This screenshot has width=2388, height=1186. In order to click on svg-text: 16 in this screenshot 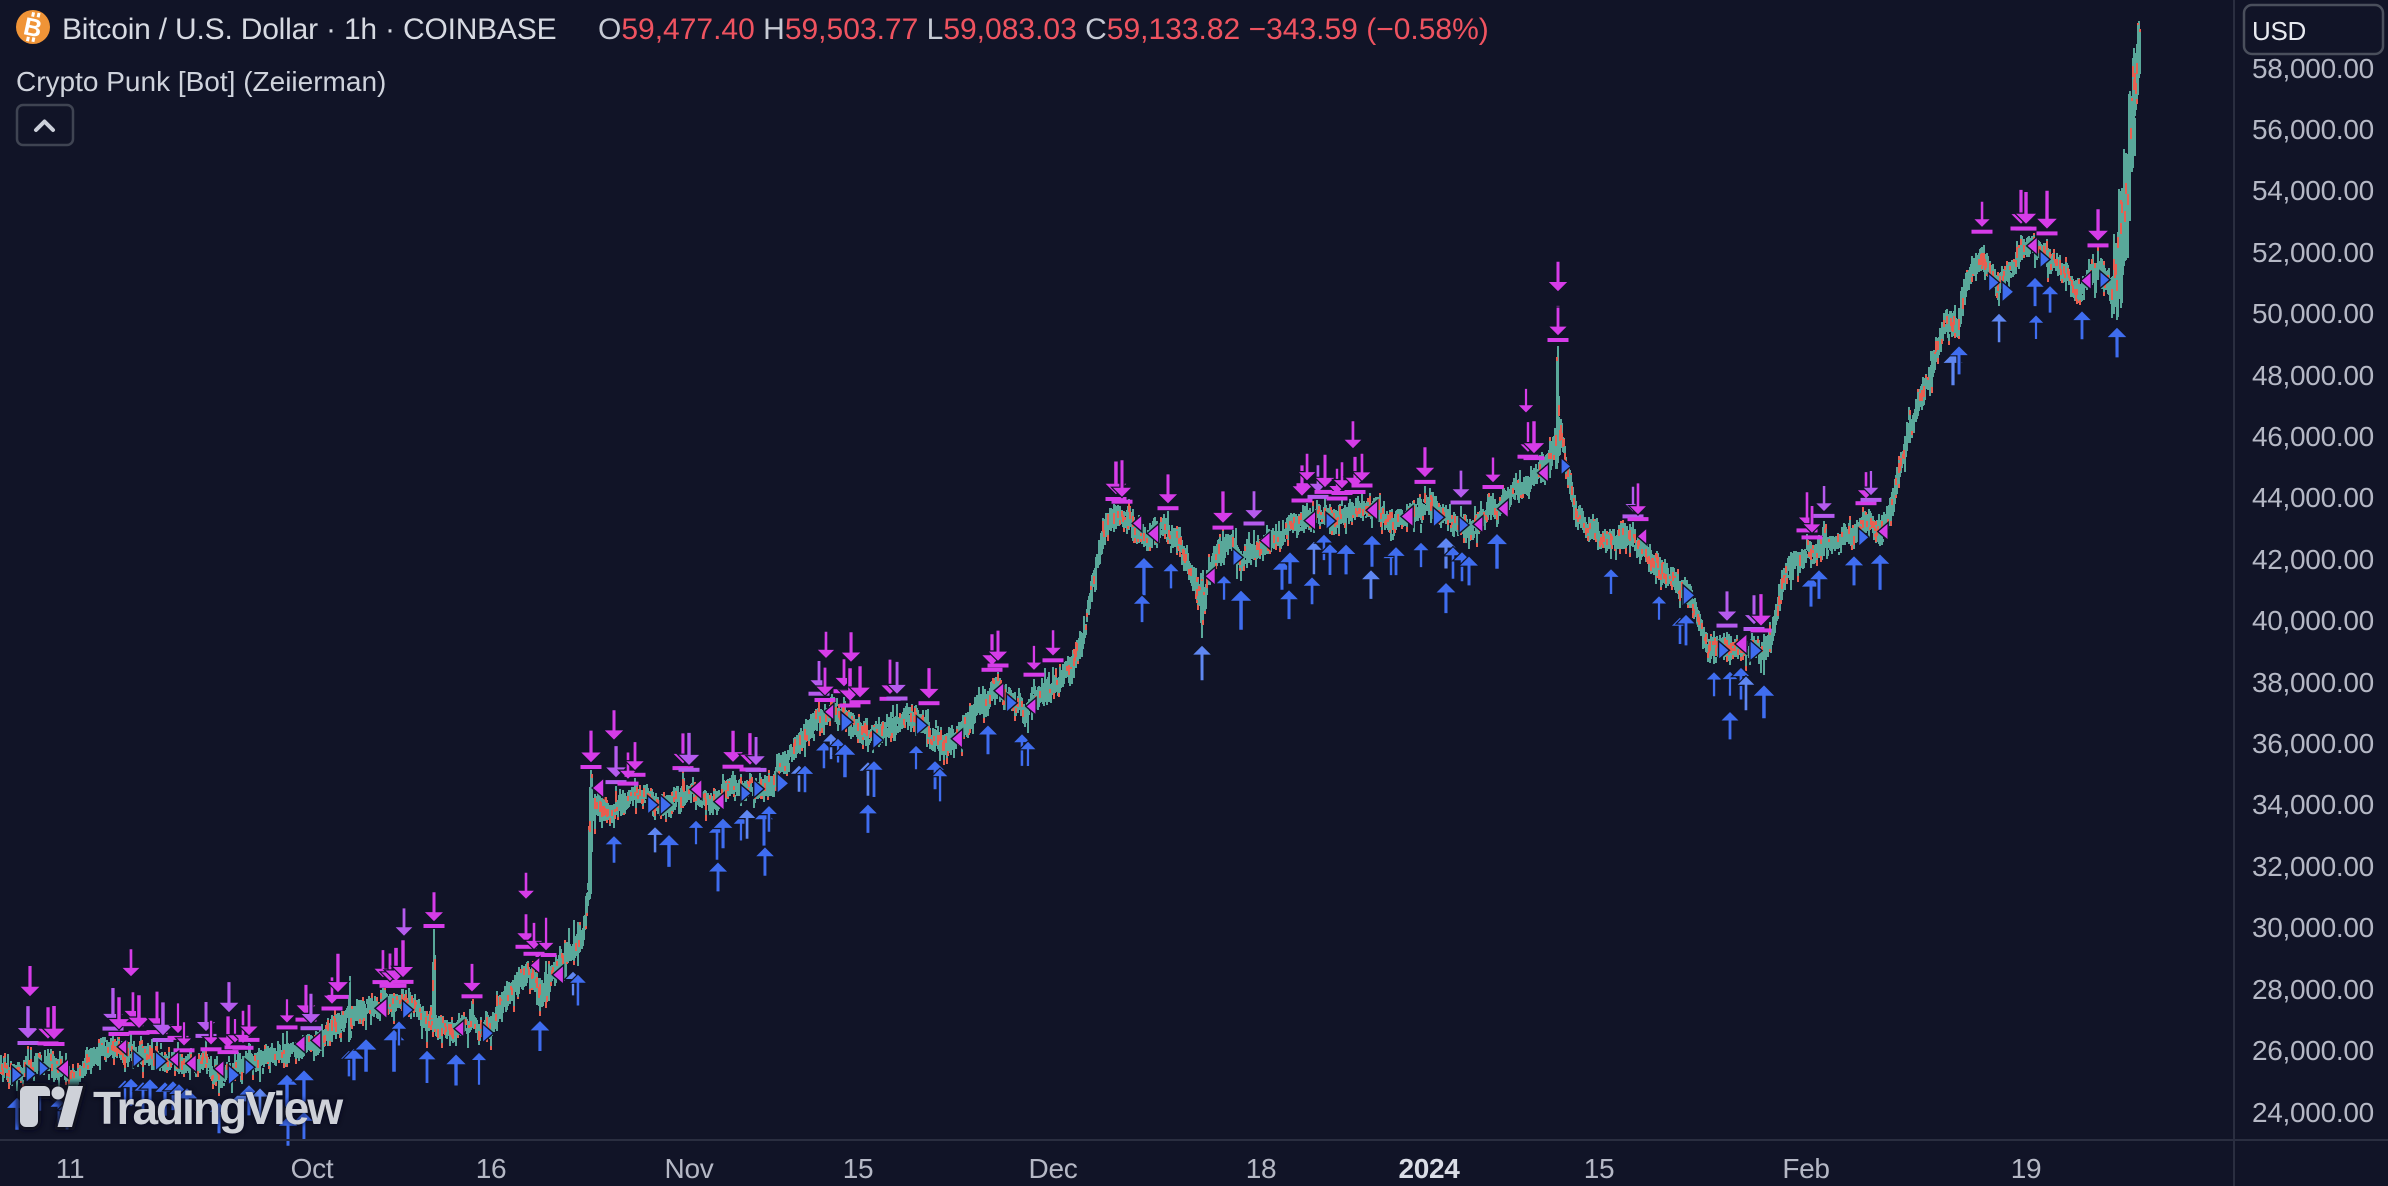, I will do `click(491, 1168)`.